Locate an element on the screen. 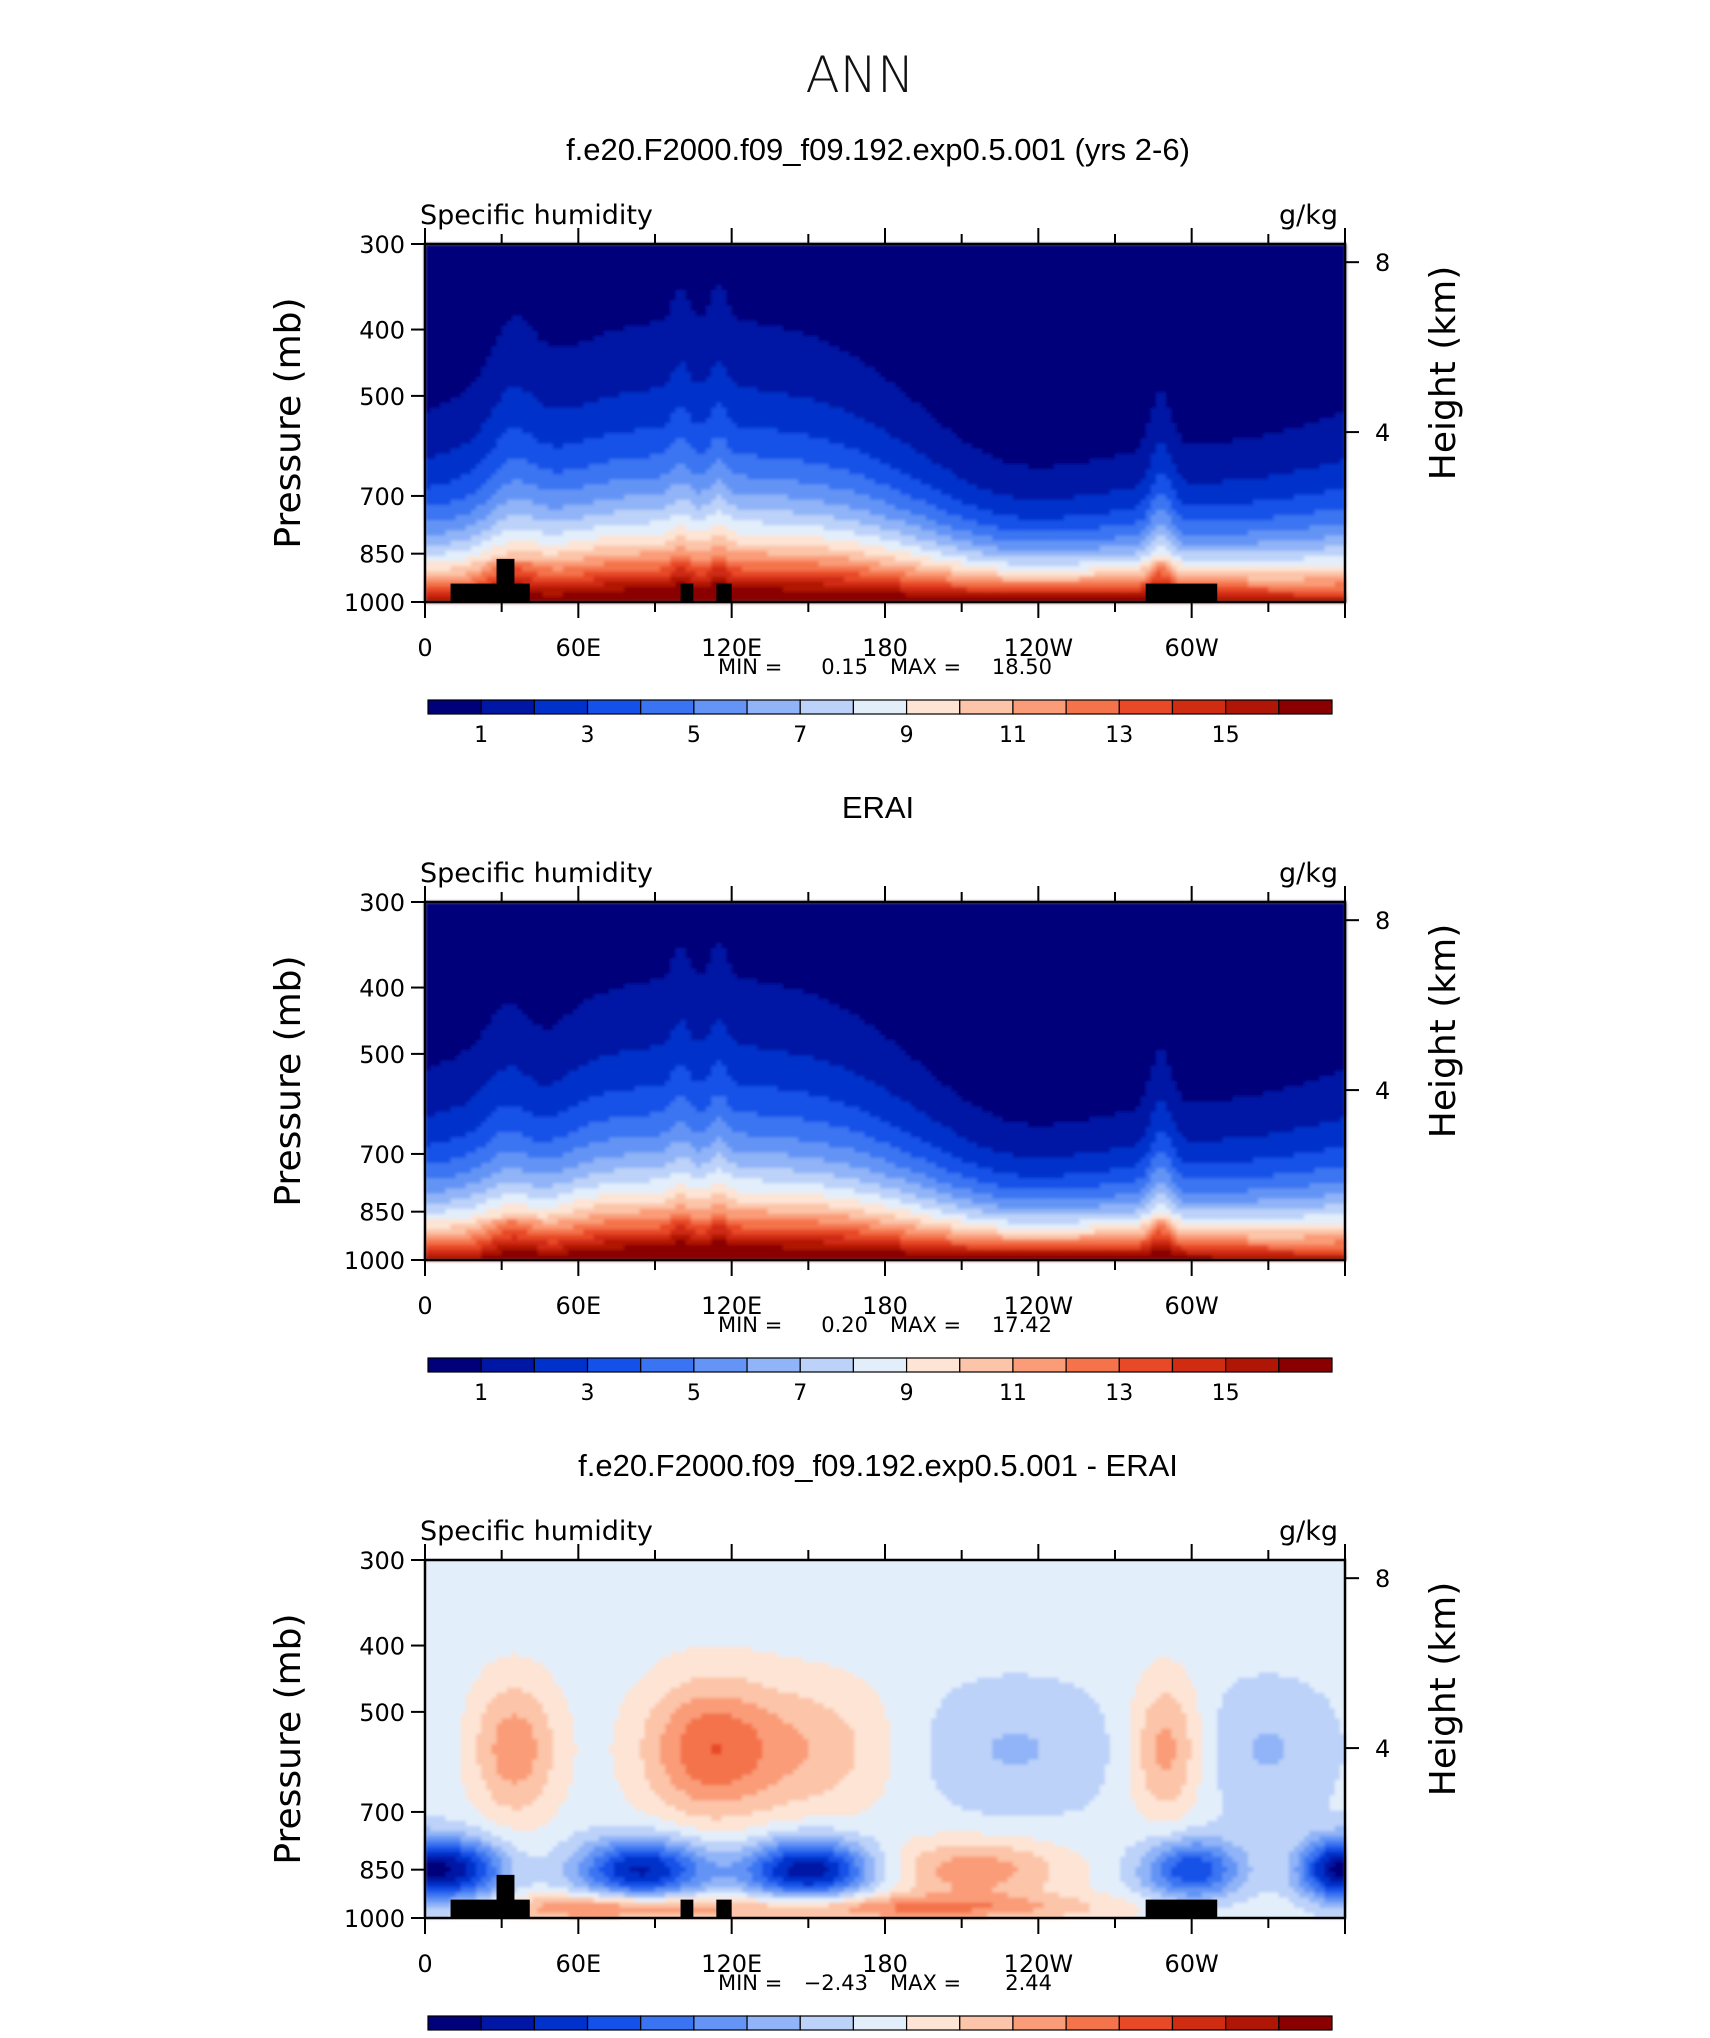  page-title: ANN is located at coordinates (859, 75).